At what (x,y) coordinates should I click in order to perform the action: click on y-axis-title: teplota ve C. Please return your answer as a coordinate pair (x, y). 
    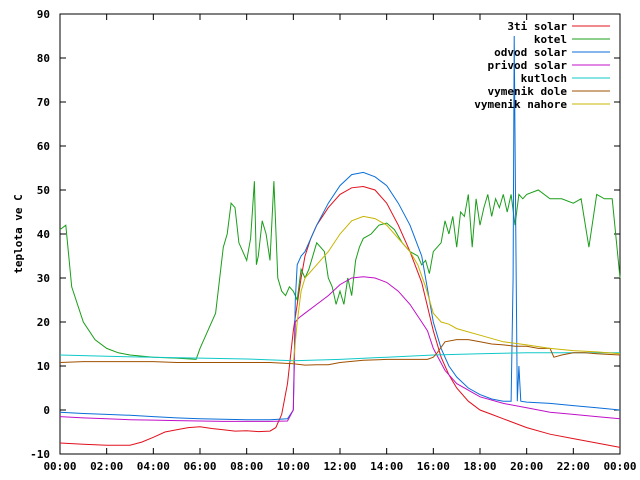
    Looking at the image, I should click on (18, 233).